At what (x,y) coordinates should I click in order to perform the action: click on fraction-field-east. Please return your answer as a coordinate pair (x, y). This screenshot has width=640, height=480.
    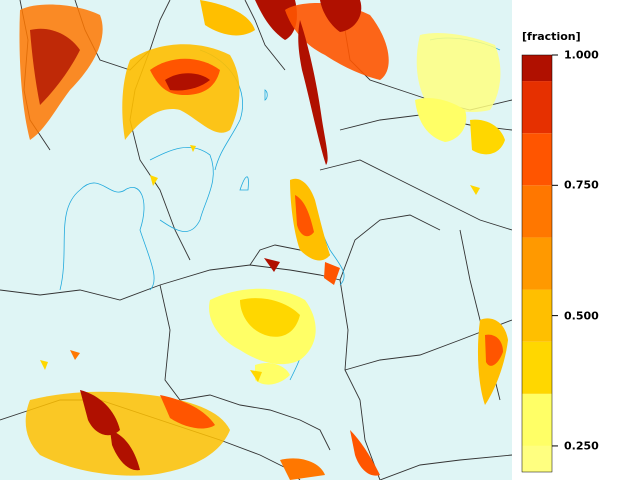
    Looking at the image, I should click on (461, 219).